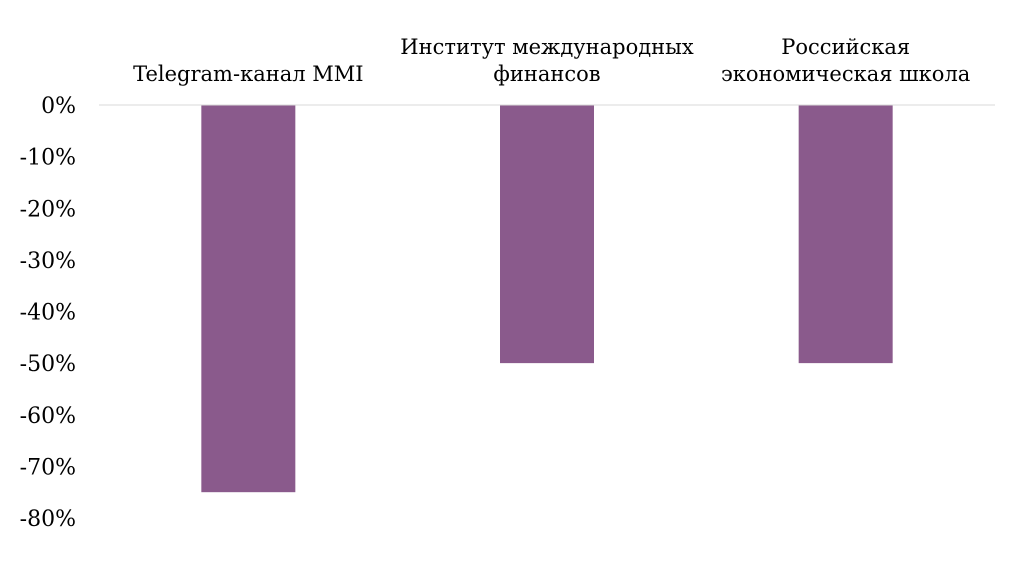 This screenshot has width=1024, height=576. I want to click on category-label: экономическая школа, so click(845, 74).